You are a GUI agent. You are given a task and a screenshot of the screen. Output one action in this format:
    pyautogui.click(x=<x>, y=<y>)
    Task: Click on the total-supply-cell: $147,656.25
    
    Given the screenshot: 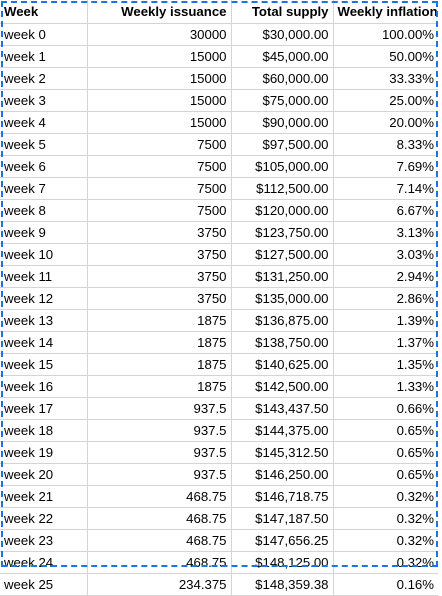 What is the action you would take?
    pyautogui.click(x=282, y=540)
    